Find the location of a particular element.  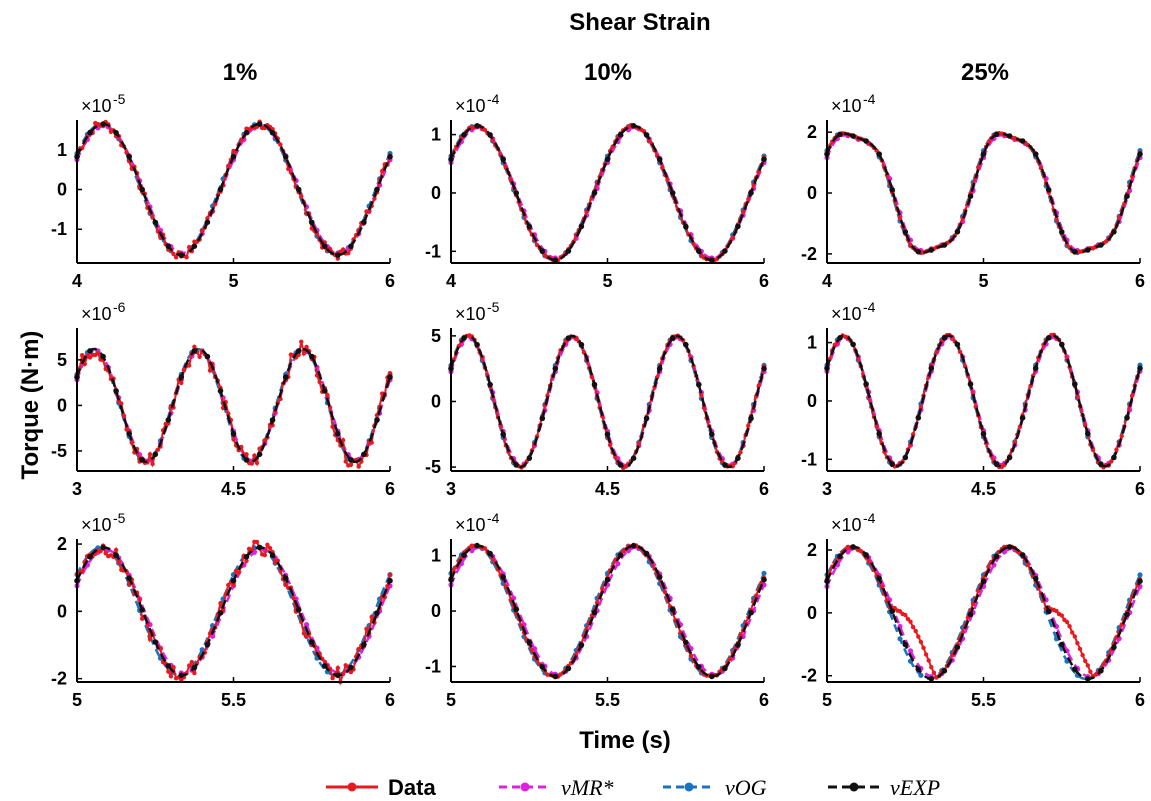

y-exponent-power: -5 is located at coordinates (493, 307).